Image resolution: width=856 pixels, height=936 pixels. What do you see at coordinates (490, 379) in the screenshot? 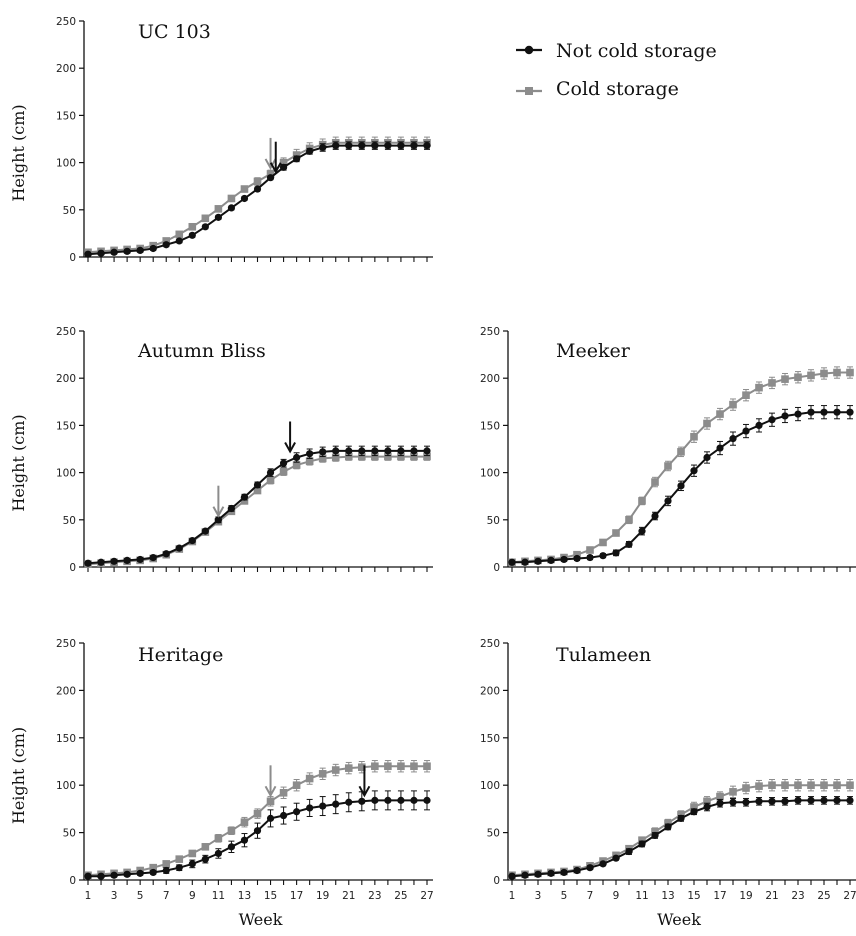
I see `panel-meeker-y-tick-label: 200` at bounding box center [490, 379].